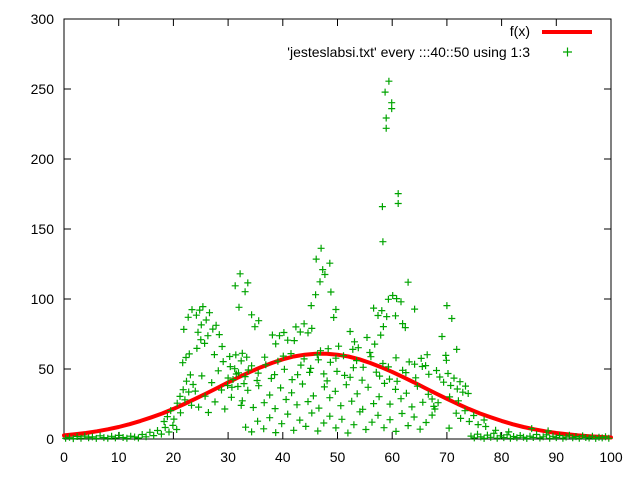  I want to click on y-tick-label: 50, so click(46, 369).